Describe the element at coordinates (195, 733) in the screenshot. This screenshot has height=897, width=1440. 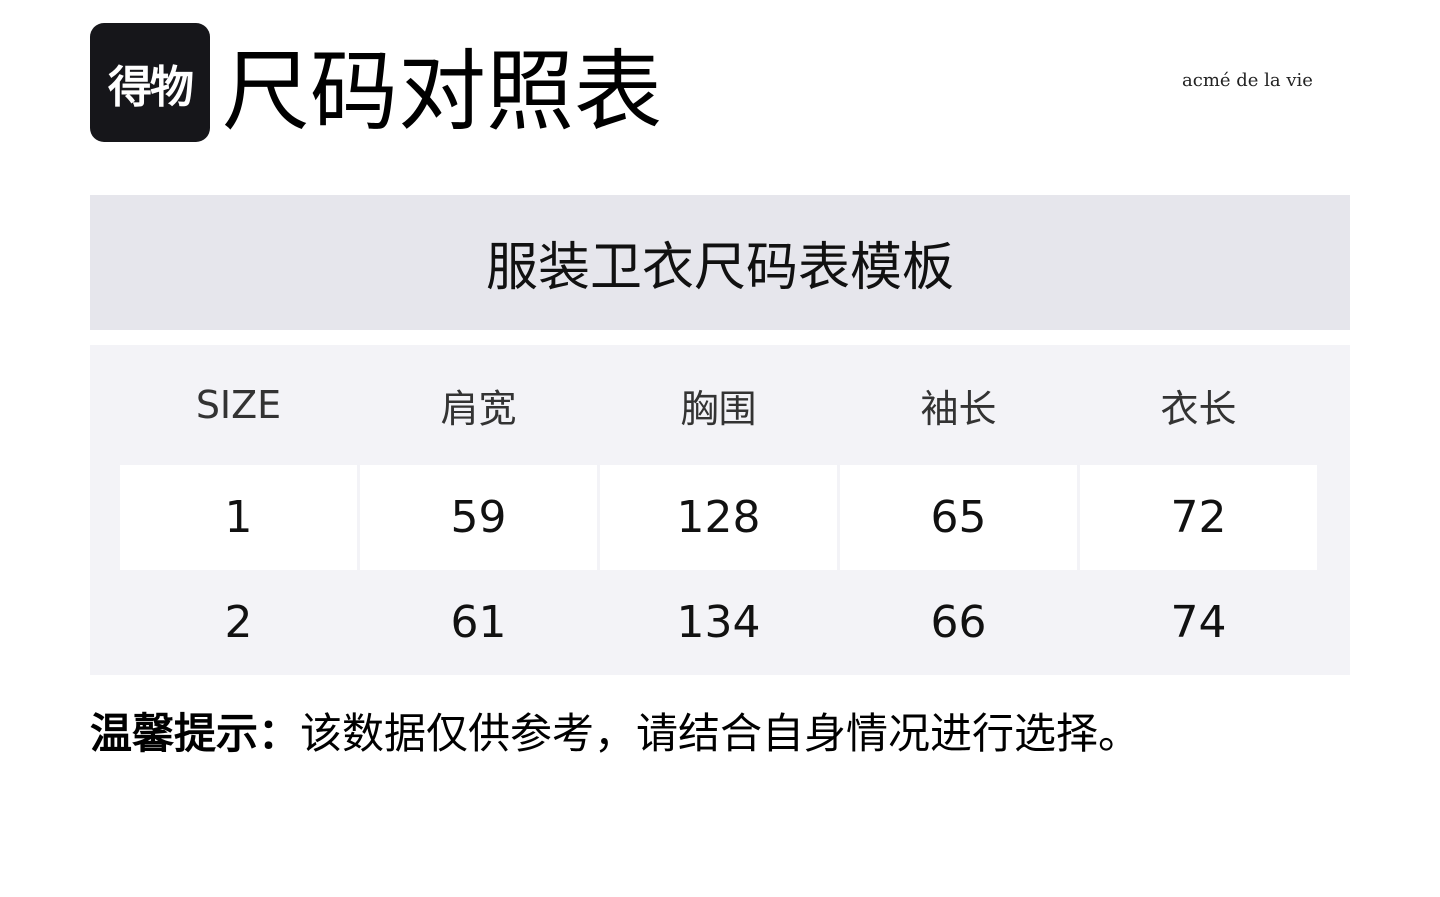
I see `tip-label: 温馨提示：` at that location.